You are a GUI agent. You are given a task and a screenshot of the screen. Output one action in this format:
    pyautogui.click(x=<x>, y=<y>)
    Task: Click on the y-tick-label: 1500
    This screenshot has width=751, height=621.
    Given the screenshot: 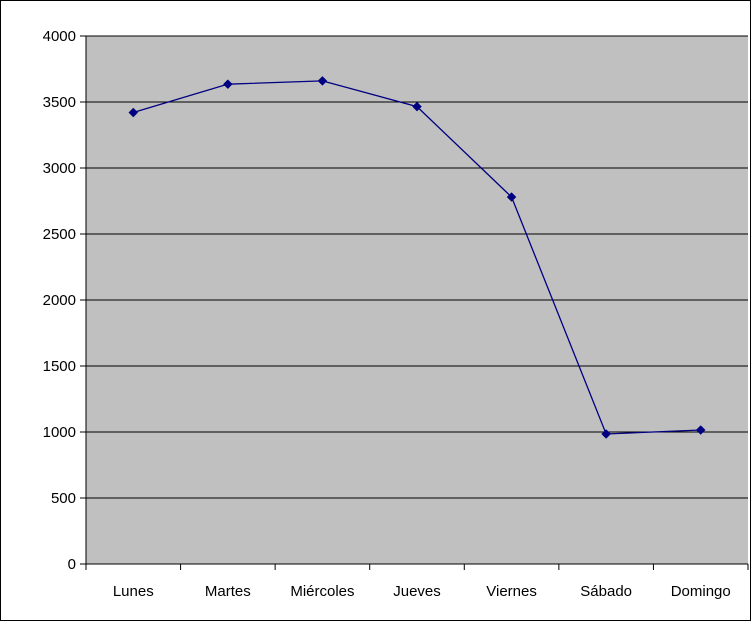 What is the action you would take?
    pyautogui.click(x=59, y=366)
    